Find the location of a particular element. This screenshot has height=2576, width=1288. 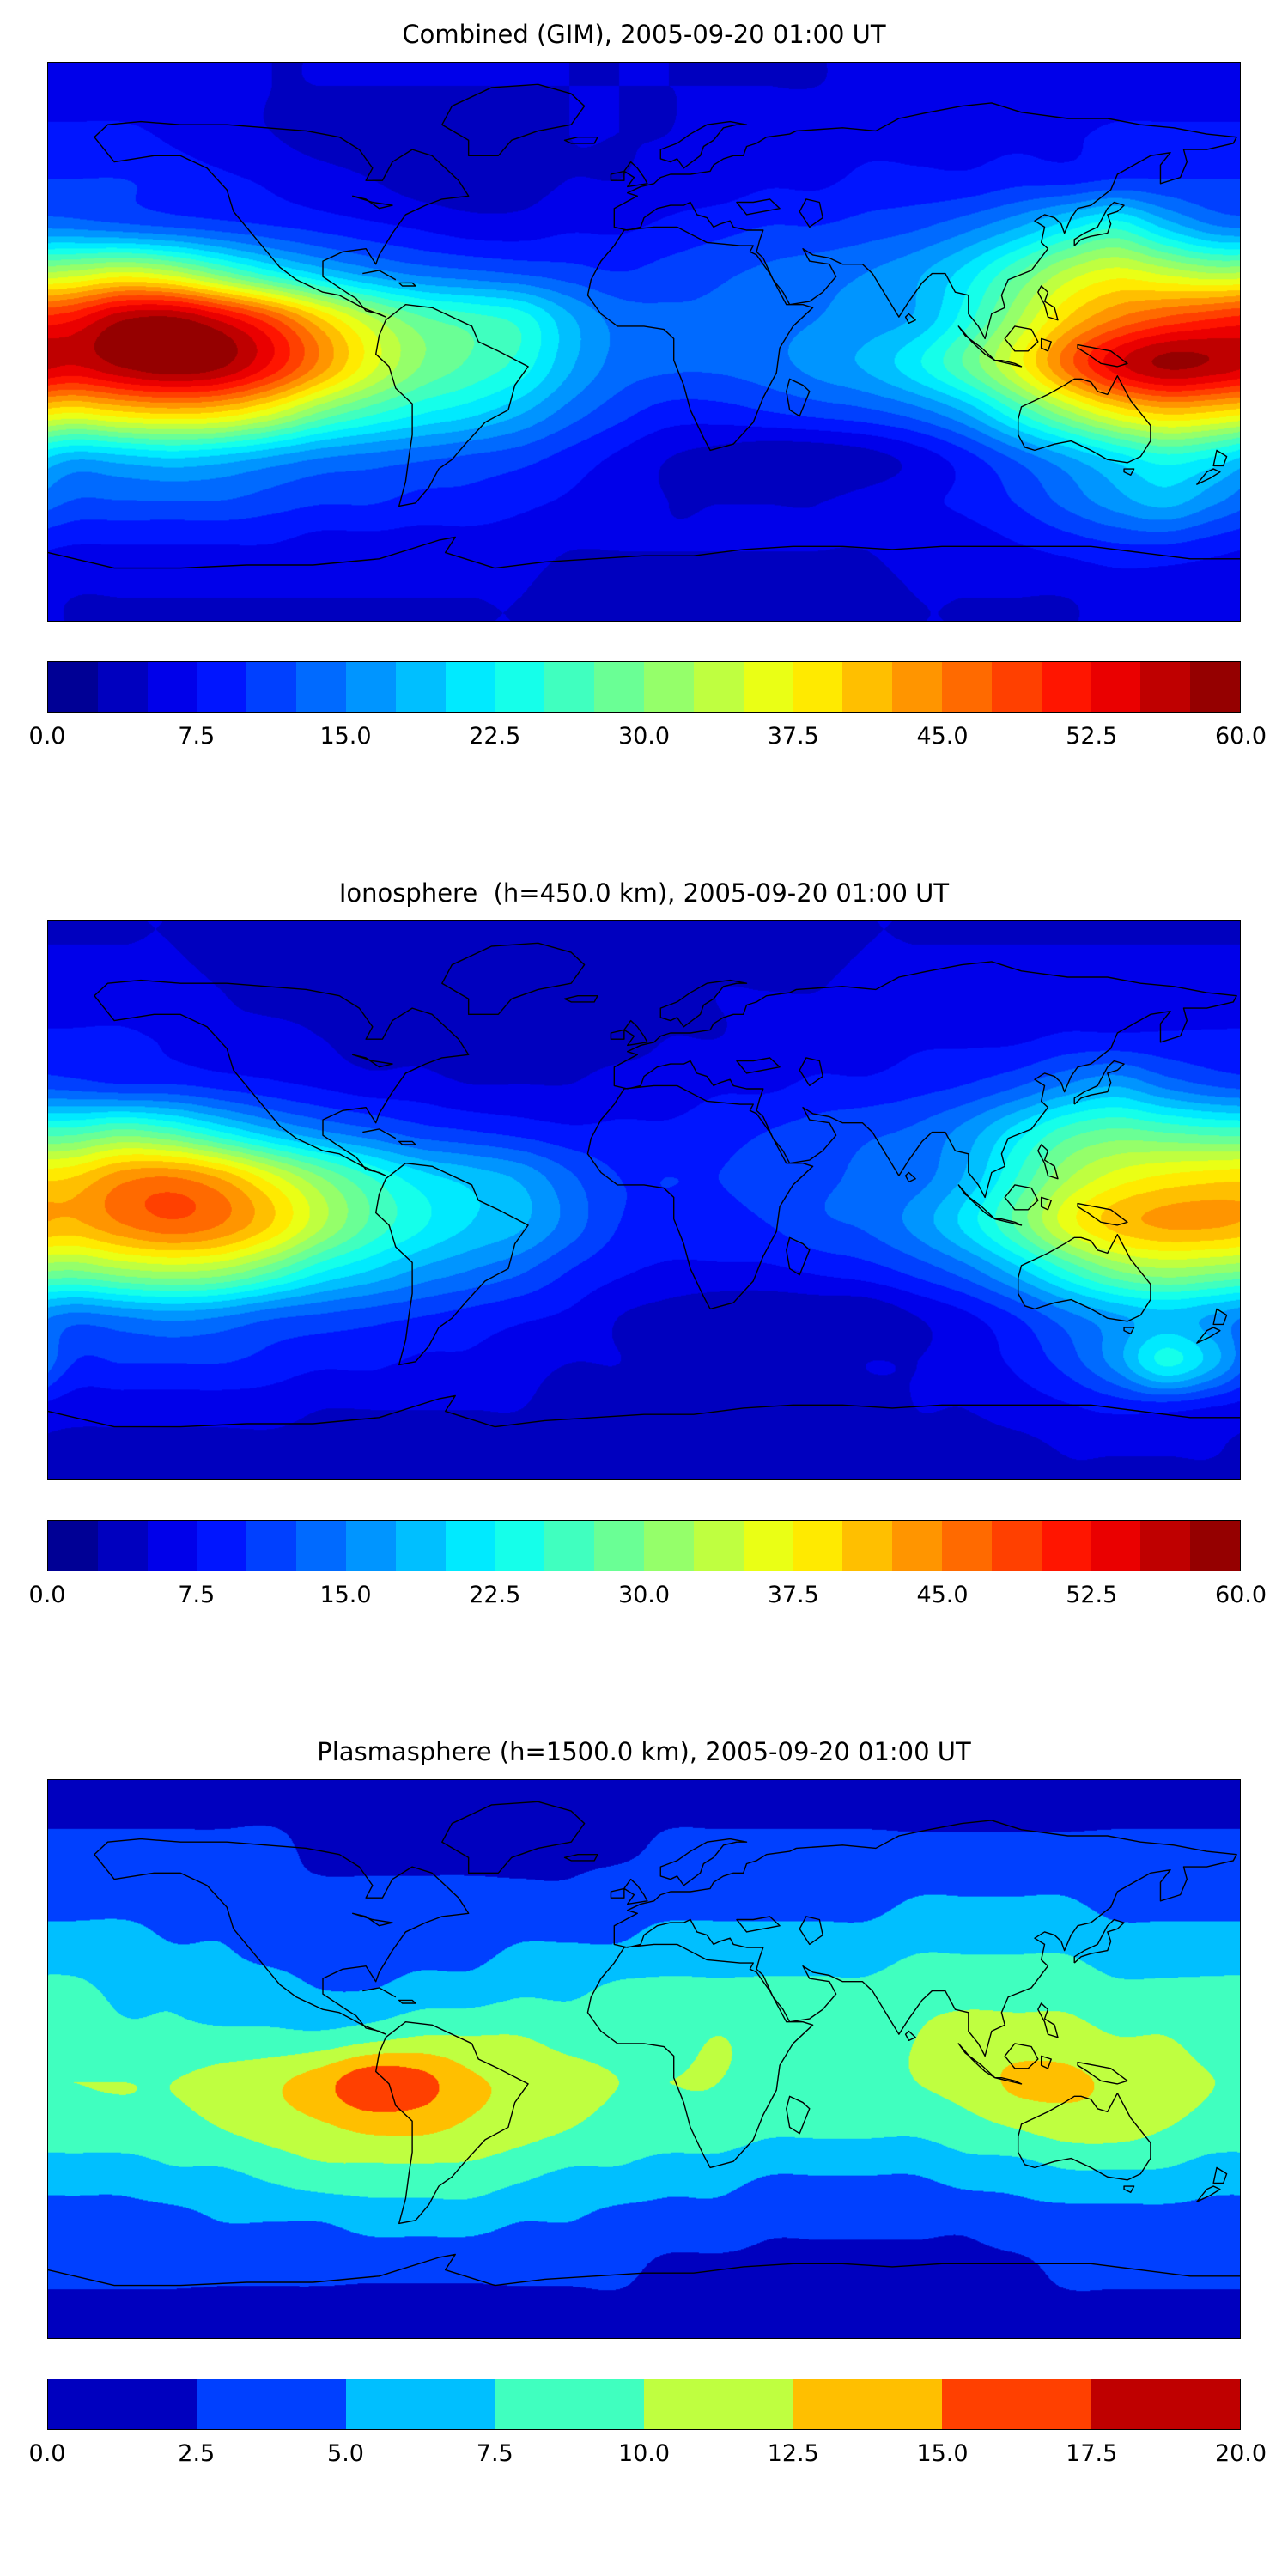

colorbar-tick-label: 5.0 is located at coordinates (345, 2453).